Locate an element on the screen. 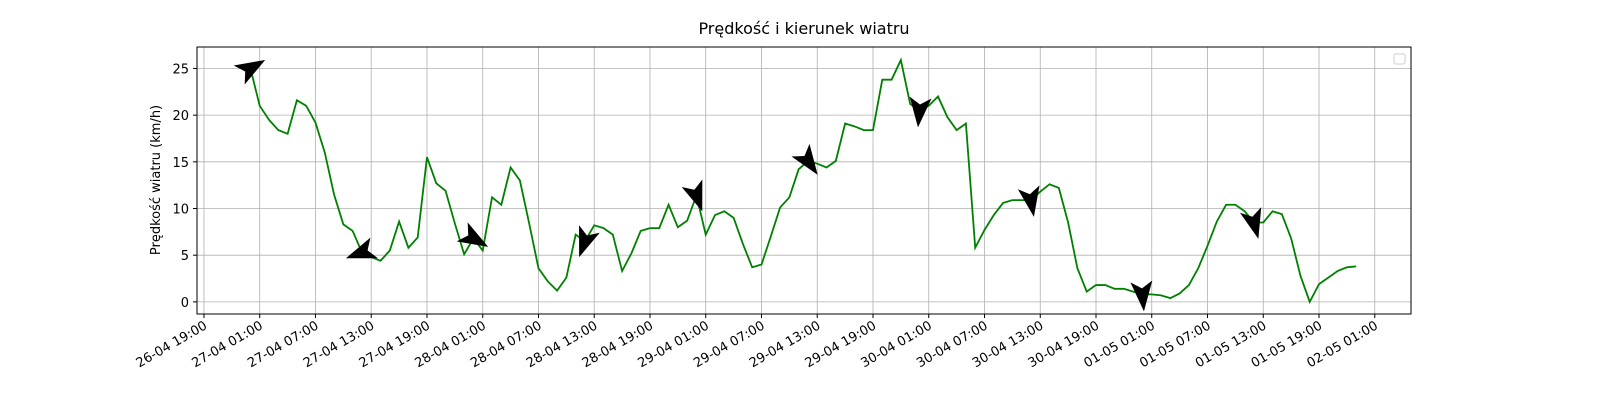 Image resolution: width=1600 pixels, height=400 pixels. legend-box is located at coordinates (1399, 59).